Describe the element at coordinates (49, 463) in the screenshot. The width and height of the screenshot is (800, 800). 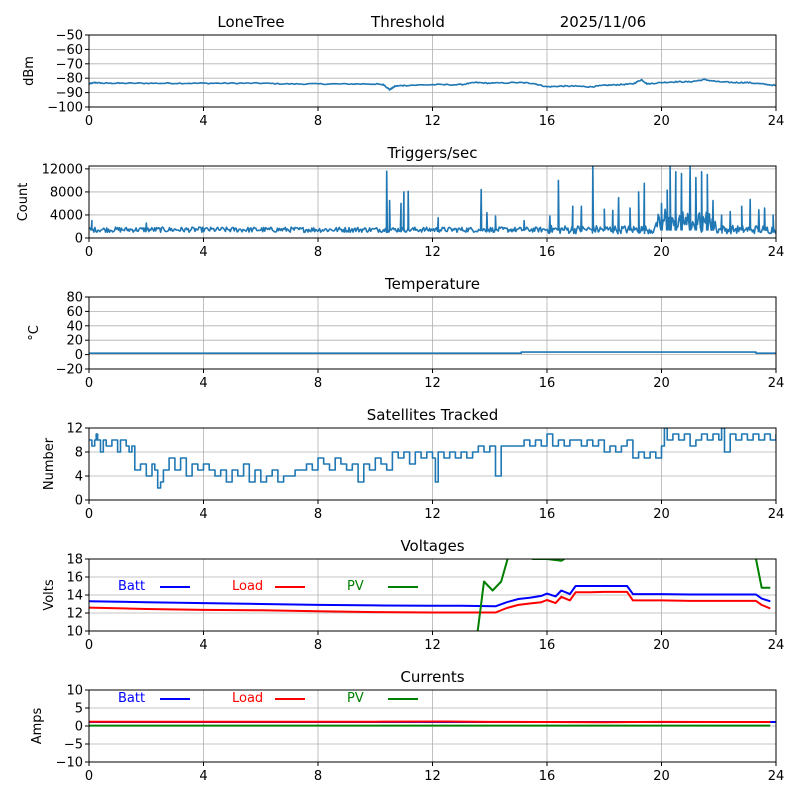
I see `y-axis-label: Number` at that location.